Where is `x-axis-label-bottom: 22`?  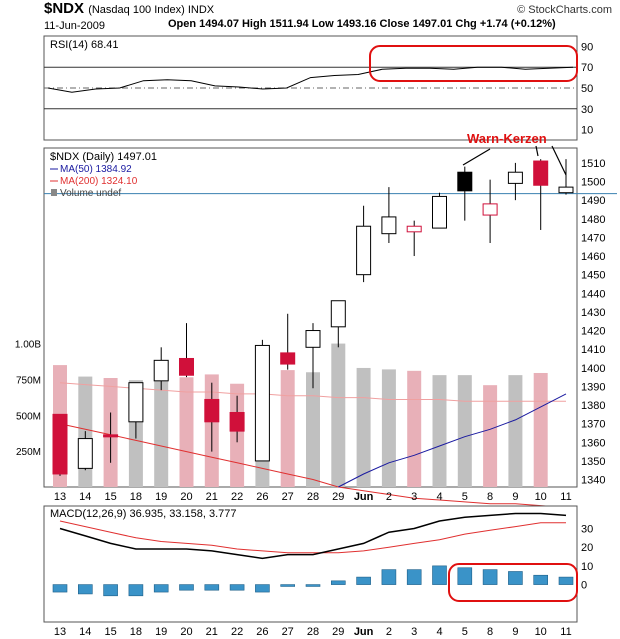 x-axis-label-bottom: 22 is located at coordinates (237, 632).